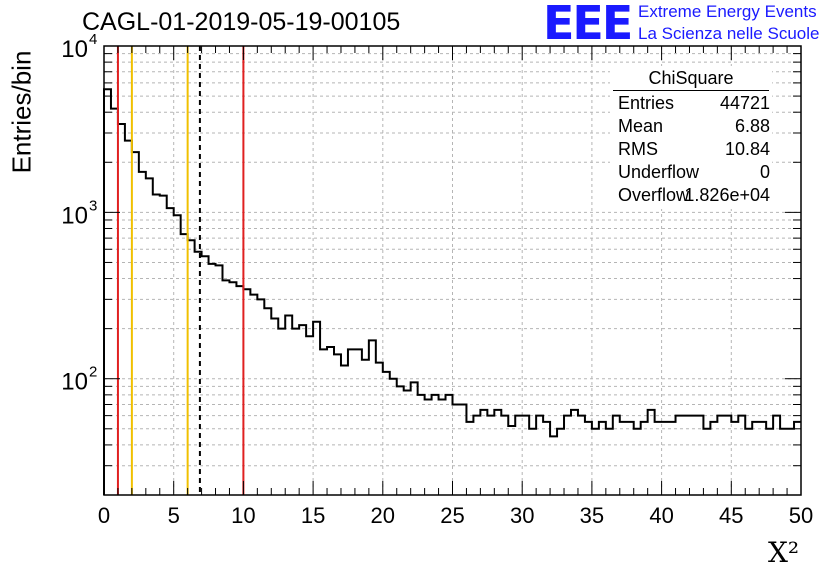 This screenshot has width=836, height=572. I want to click on stats-key: Mean, so click(641, 126).